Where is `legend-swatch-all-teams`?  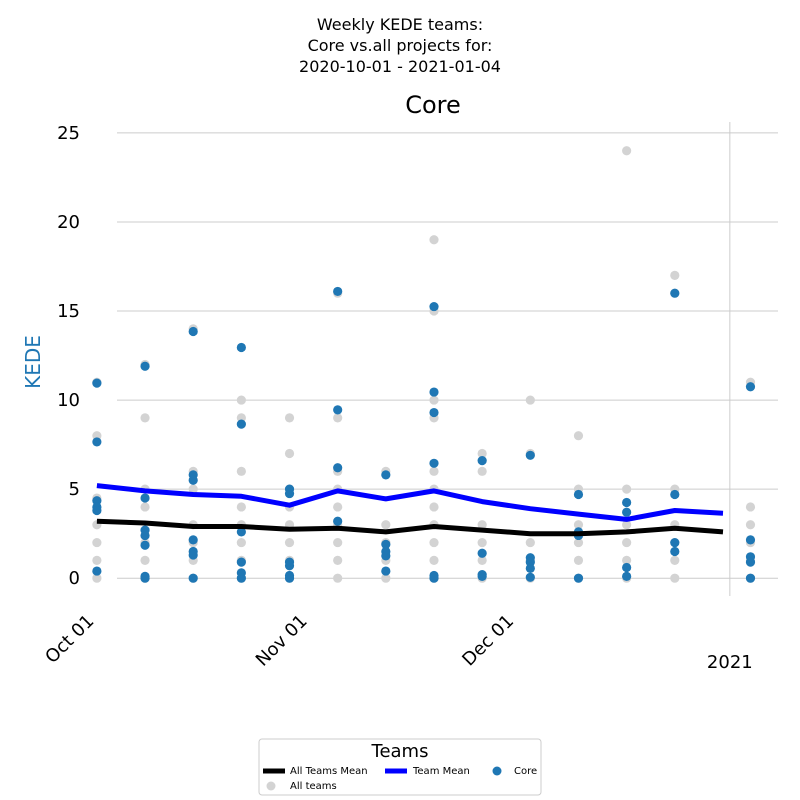 legend-swatch-all-teams is located at coordinates (271, 786).